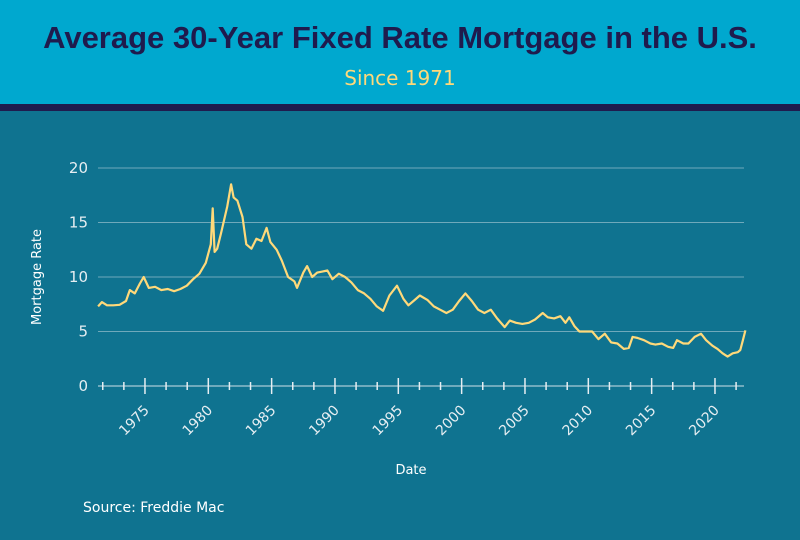 The image size is (800, 540). What do you see at coordinates (400, 78) in the screenshot?
I see `chart-subtitle: Since 1971` at bounding box center [400, 78].